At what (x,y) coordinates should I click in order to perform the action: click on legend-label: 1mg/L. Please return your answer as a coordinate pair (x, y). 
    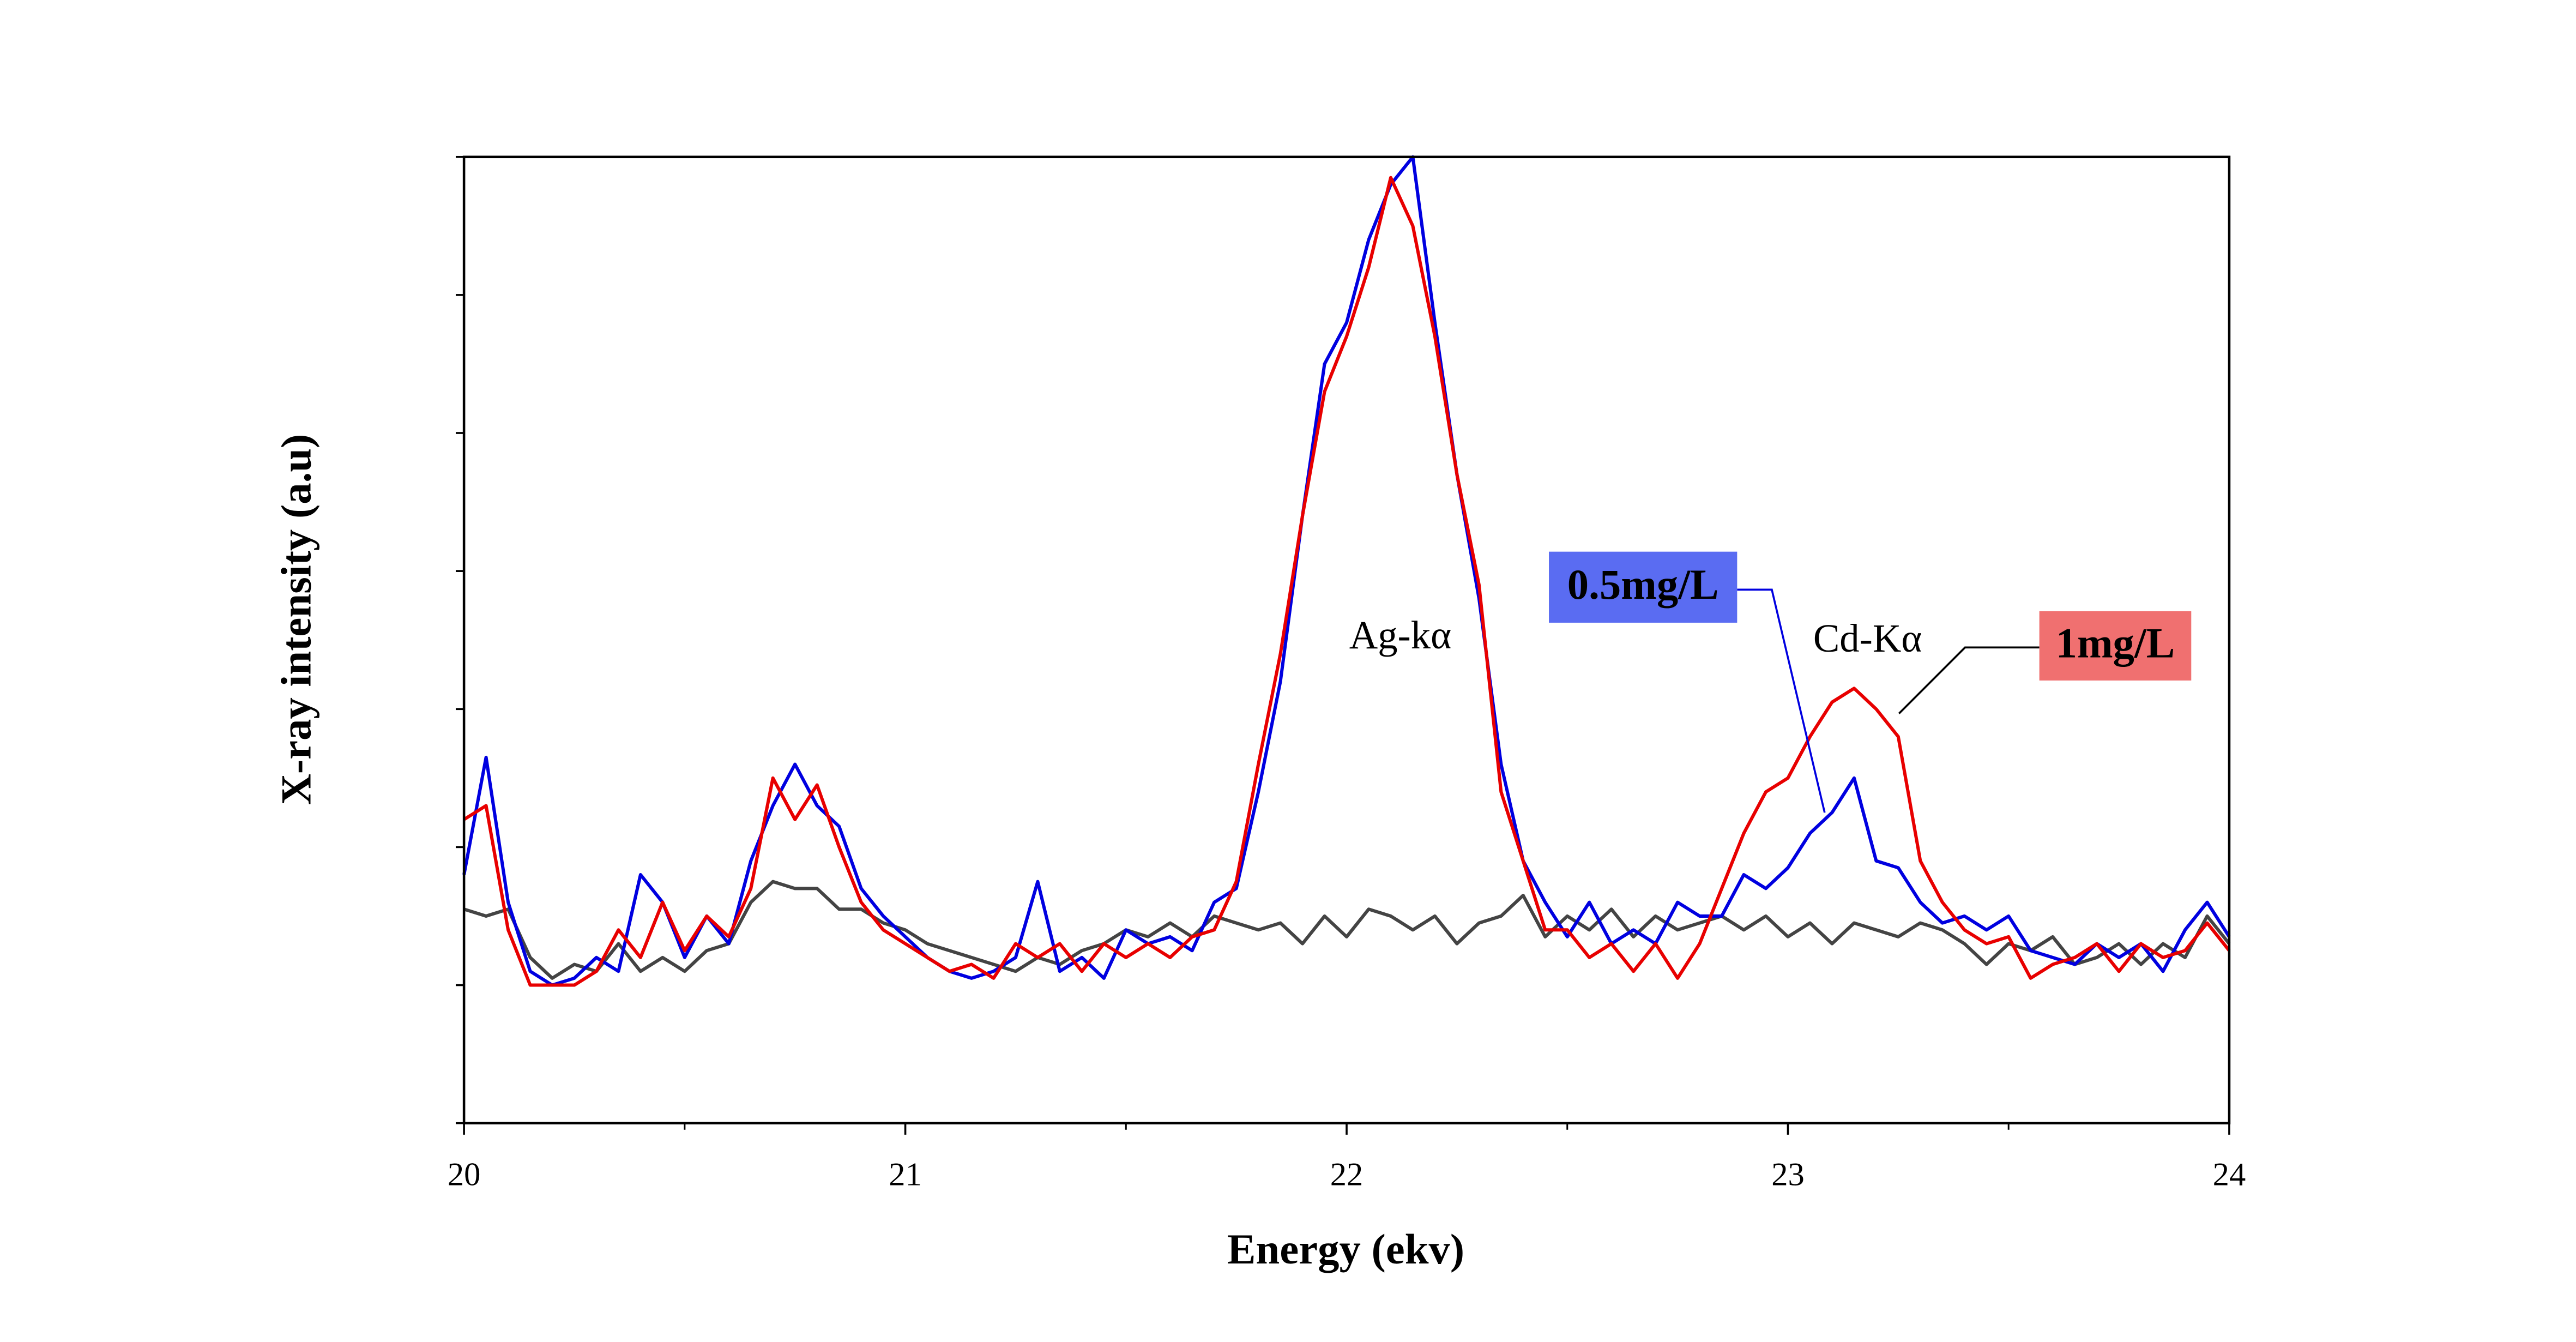
    Looking at the image, I should click on (2116, 643).